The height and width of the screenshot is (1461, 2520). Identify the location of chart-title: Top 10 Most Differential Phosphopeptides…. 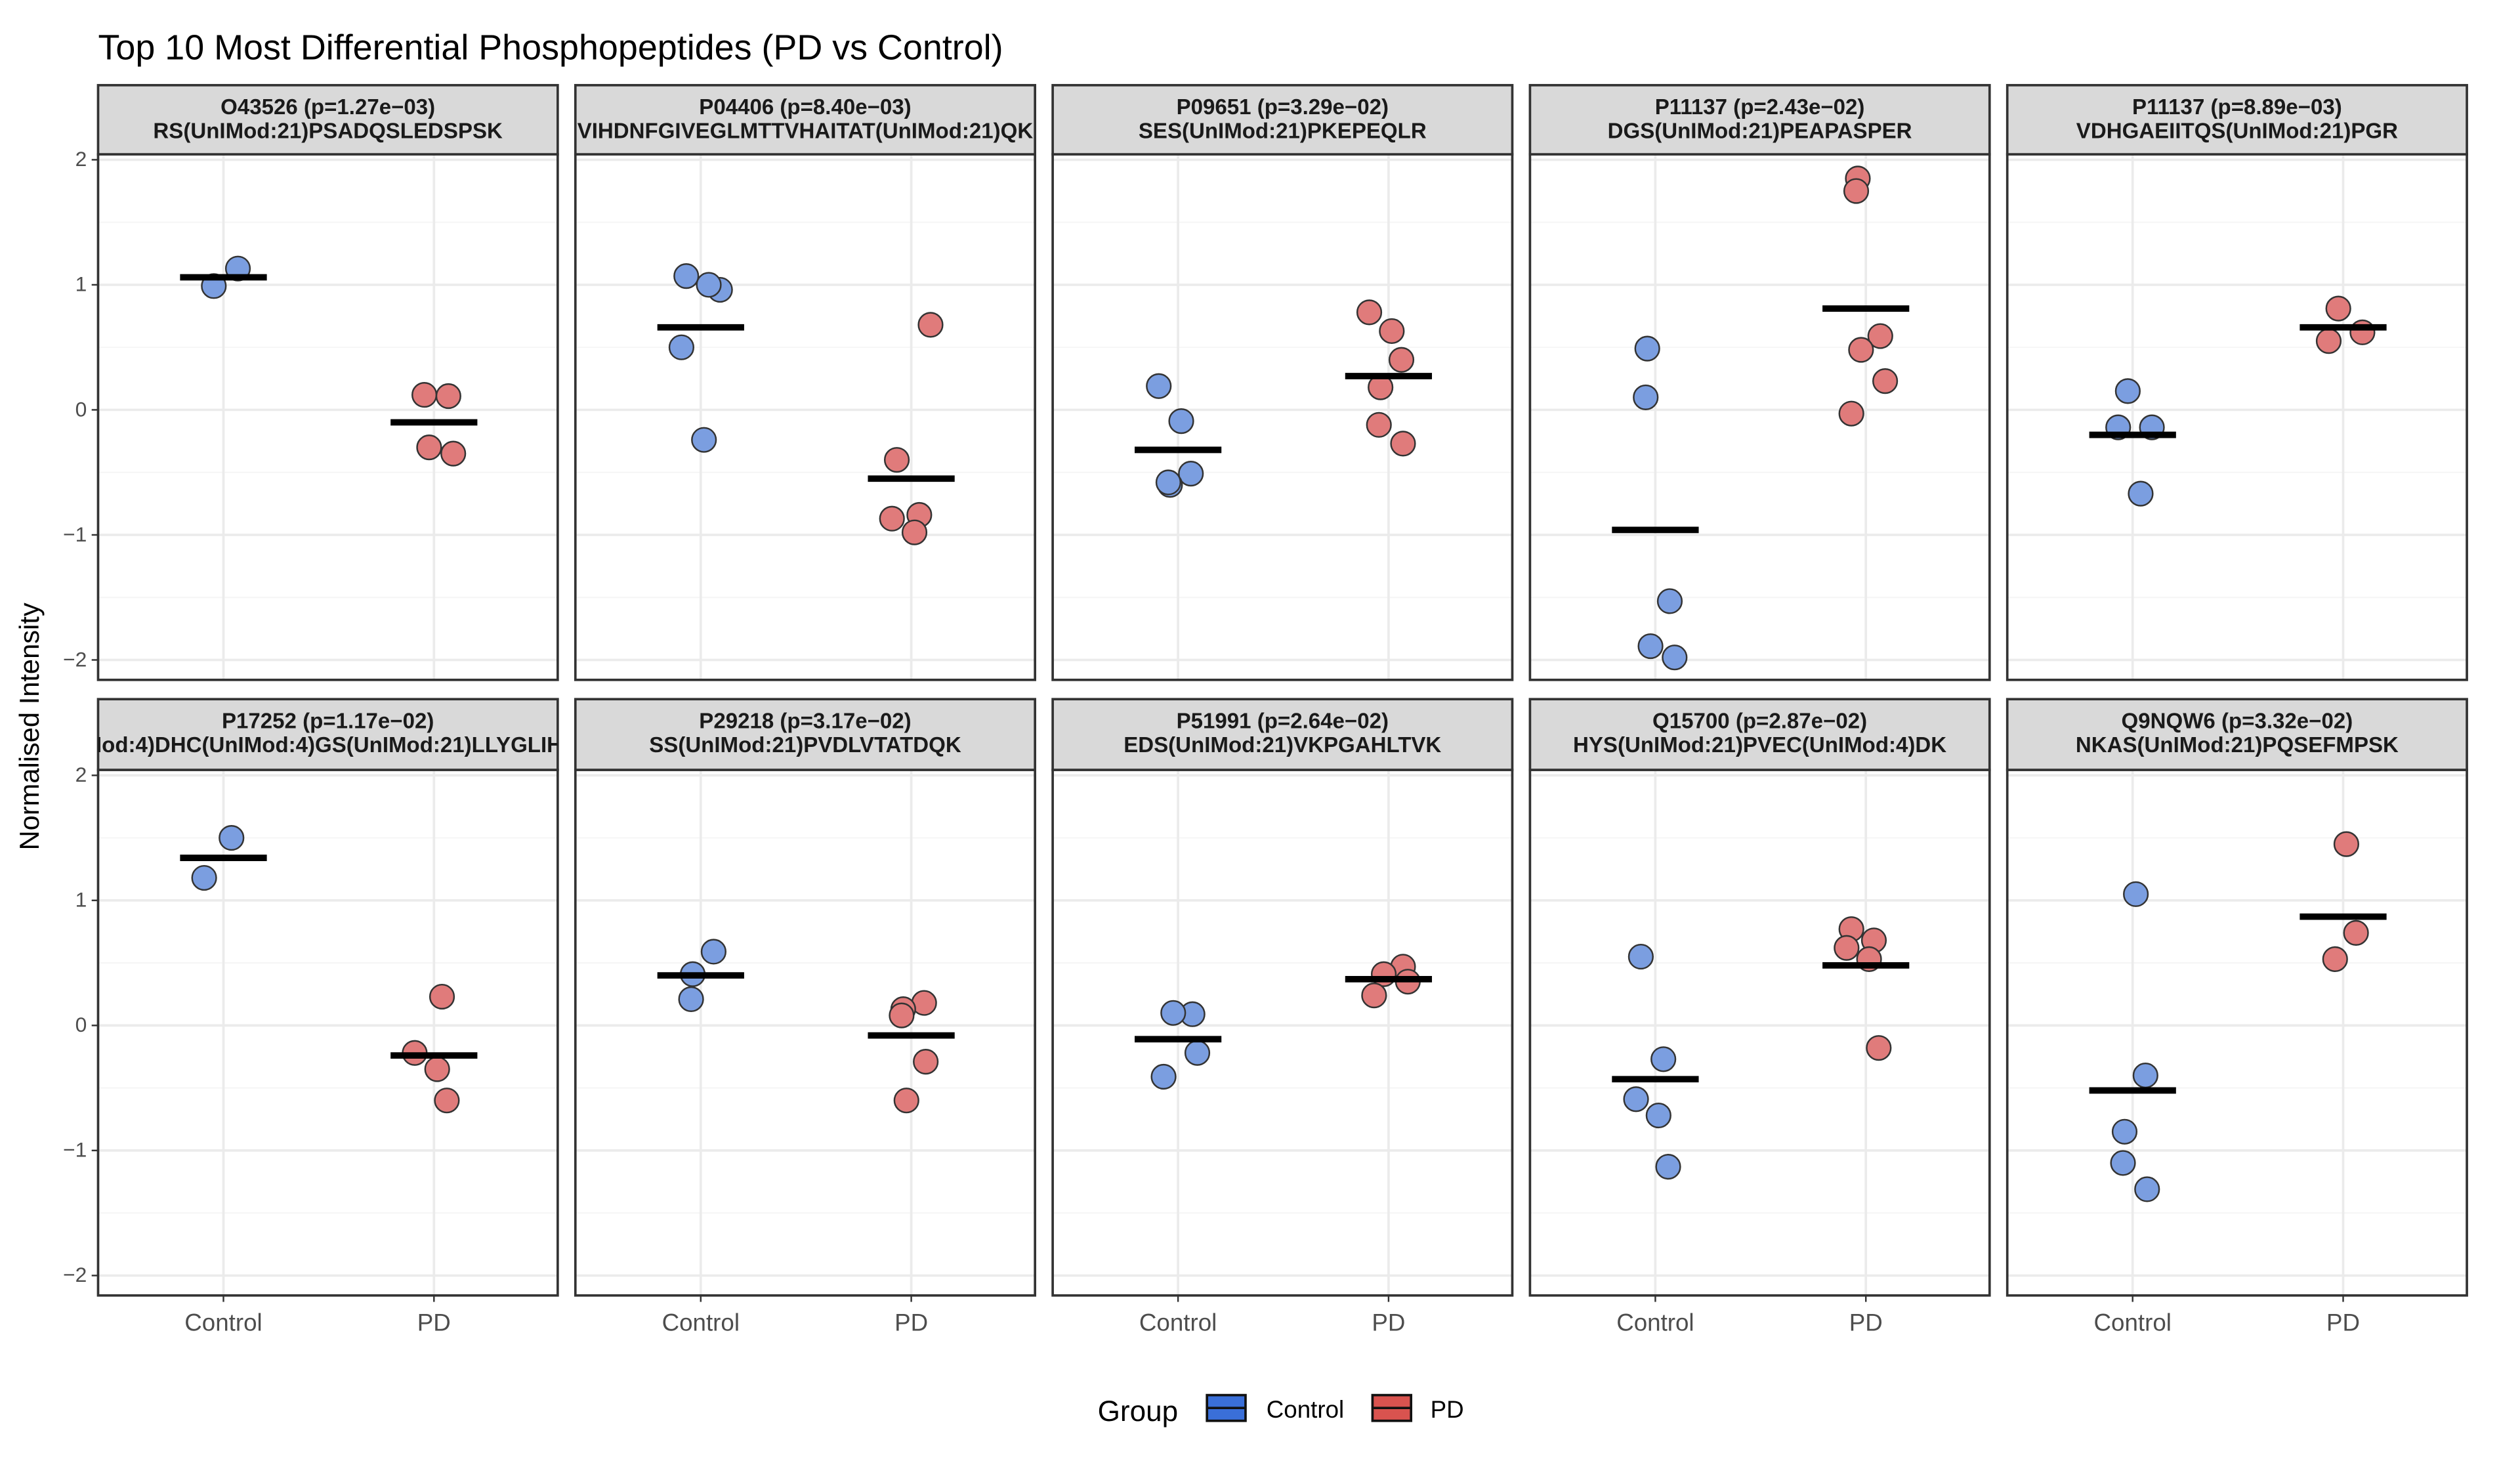
(550, 48).